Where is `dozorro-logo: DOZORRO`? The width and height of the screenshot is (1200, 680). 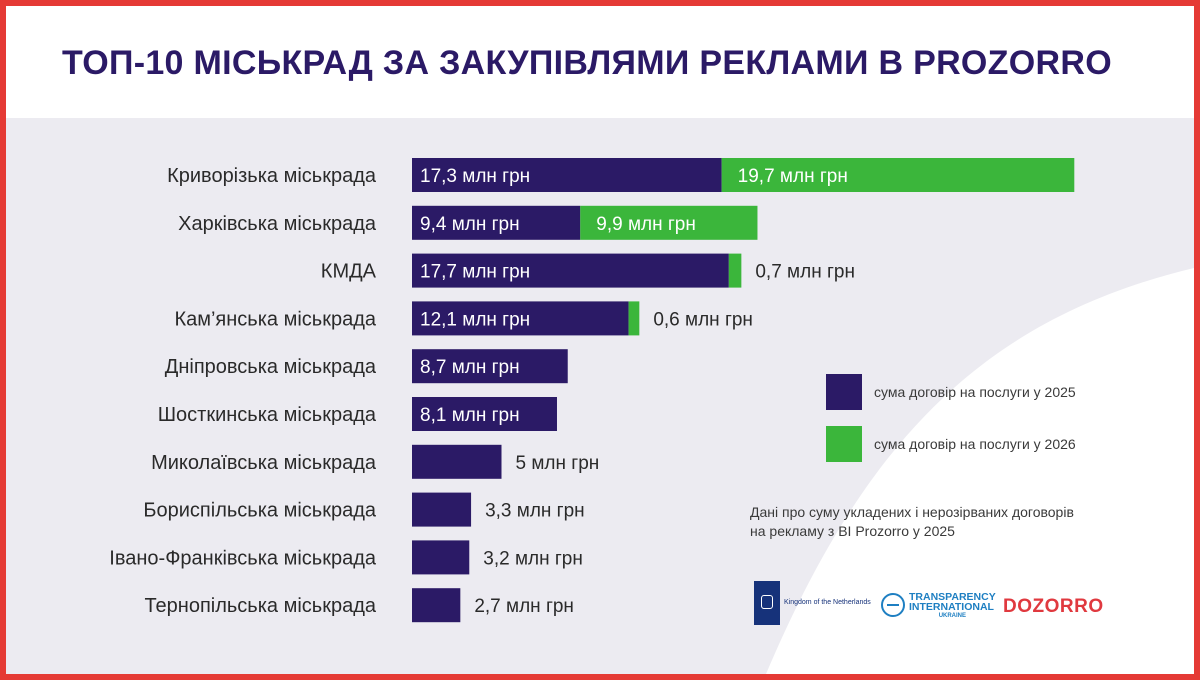
dozorro-logo: DOZORRO is located at coordinates (1053, 606).